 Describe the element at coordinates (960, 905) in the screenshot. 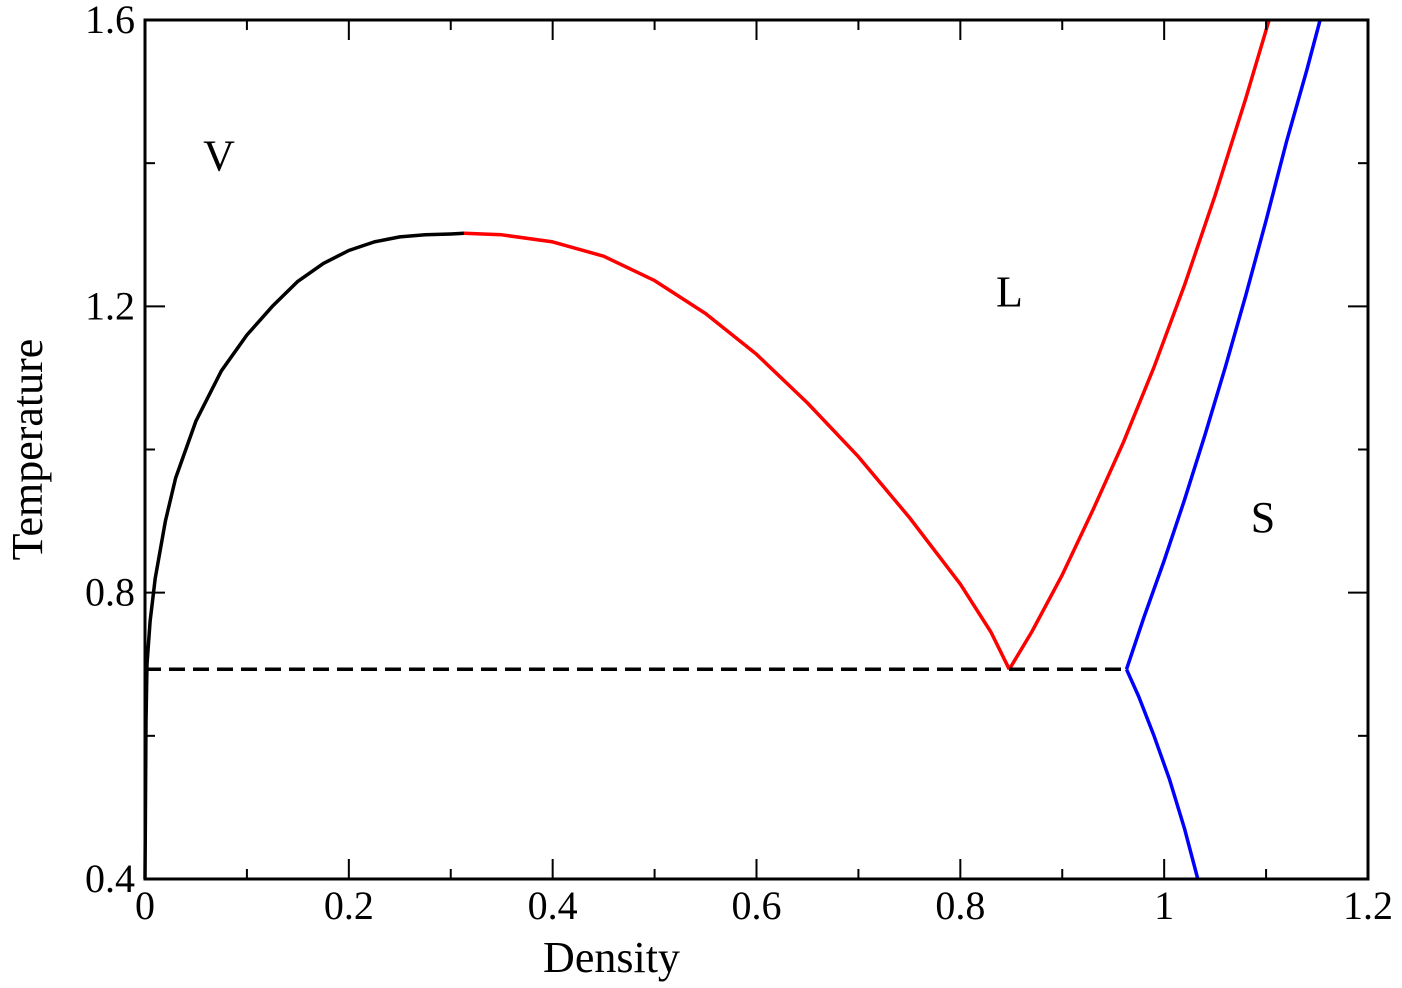

I see `x-tick-label: 0.8` at that location.